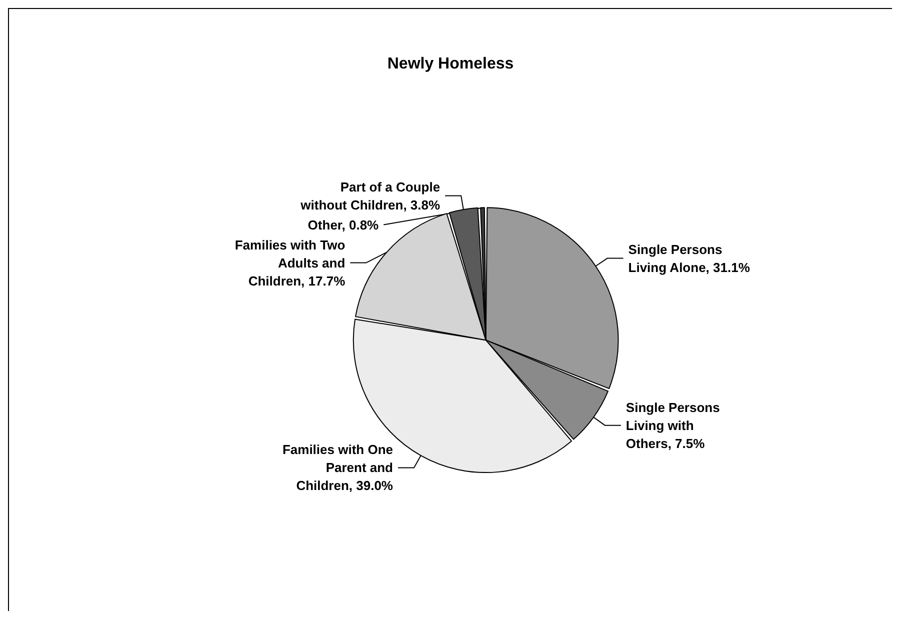 The image size is (900, 619). Describe the element at coordinates (673, 425) in the screenshot. I see `slice-label: Single Persons Living with Others, 7.5%` at that location.